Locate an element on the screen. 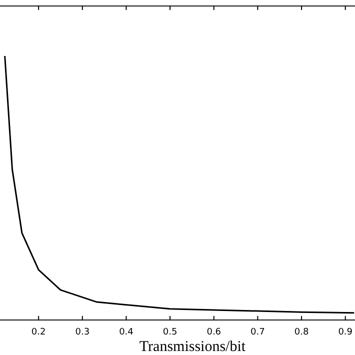 The image size is (355, 355). x-axis-title: Transmissions/bit is located at coordinates (192, 347).